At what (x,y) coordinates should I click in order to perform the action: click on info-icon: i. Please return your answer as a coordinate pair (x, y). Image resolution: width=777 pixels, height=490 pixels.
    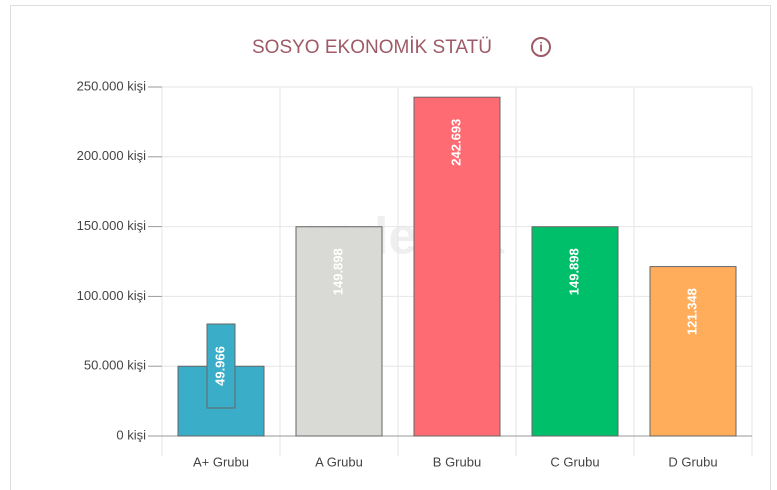
    Looking at the image, I should click on (541, 47).